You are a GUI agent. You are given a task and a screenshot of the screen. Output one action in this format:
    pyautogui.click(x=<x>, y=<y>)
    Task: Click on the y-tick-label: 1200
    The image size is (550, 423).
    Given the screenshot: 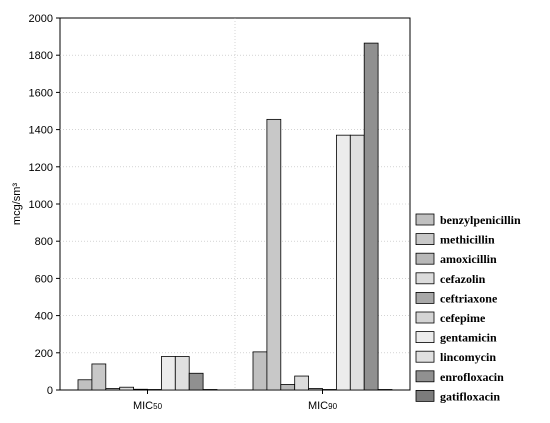 What is the action you would take?
    pyautogui.click(x=41, y=168)
    